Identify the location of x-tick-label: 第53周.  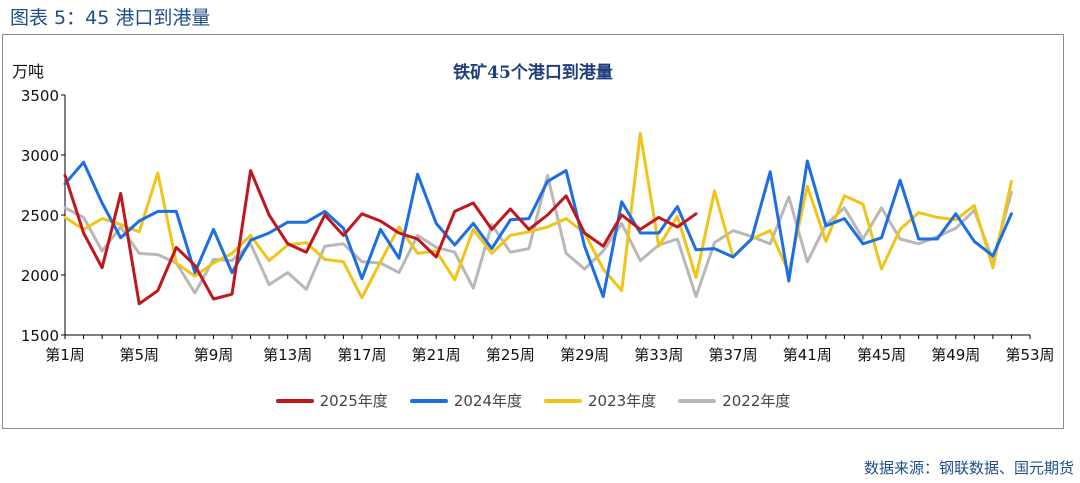
(1029, 355).